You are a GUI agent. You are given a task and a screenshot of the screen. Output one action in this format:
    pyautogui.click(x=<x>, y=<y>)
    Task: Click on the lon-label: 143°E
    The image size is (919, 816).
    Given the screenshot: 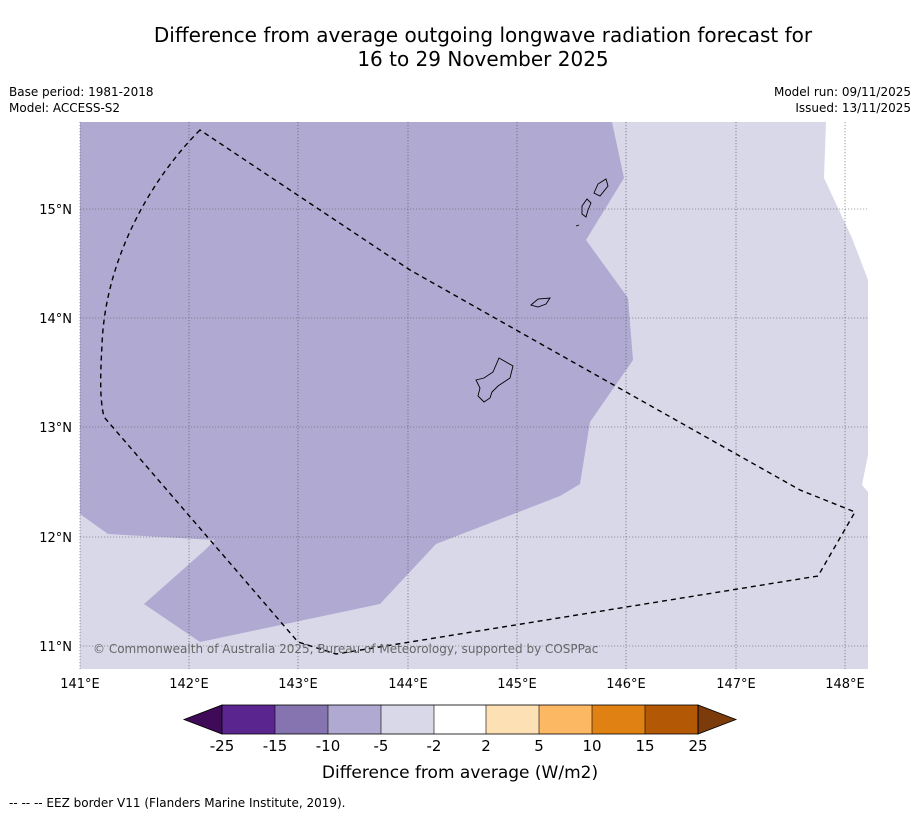 What is the action you would take?
    pyautogui.click(x=298, y=684)
    